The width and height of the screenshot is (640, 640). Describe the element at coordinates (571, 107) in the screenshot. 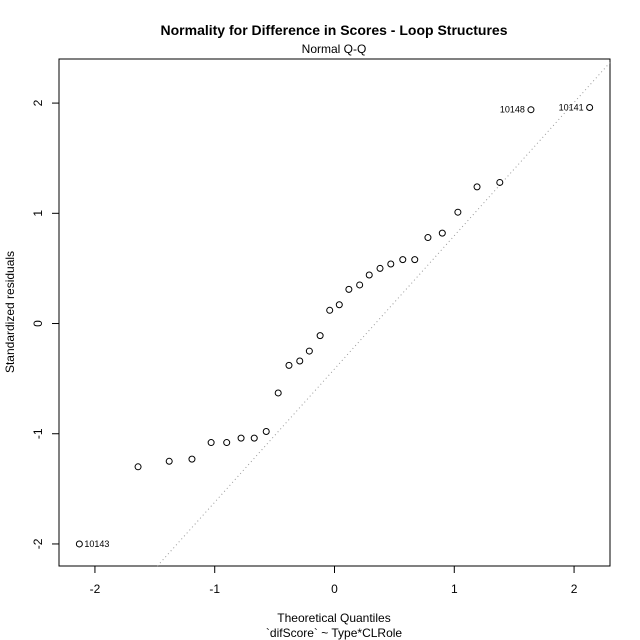

I see `point-label: 10141` at that location.